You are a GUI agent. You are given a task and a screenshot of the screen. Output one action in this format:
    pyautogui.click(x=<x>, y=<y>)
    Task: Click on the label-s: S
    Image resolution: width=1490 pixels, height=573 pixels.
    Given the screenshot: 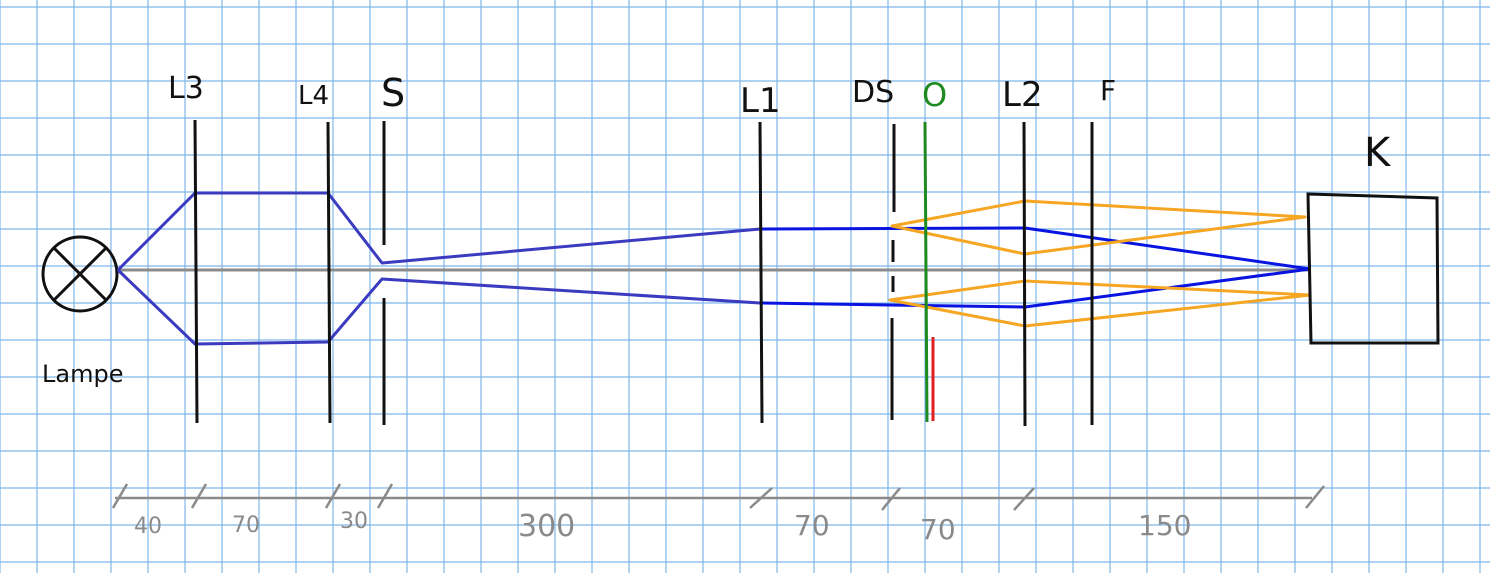 What is the action you would take?
    pyautogui.click(x=393, y=93)
    